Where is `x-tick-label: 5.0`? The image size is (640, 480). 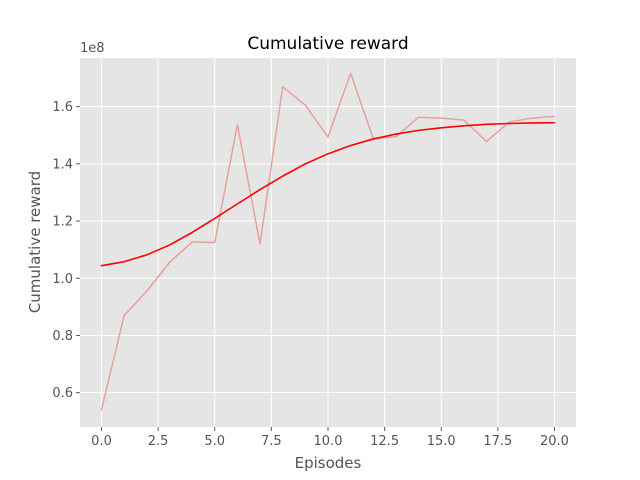
x-tick-label: 5.0 is located at coordinates (214, 441).